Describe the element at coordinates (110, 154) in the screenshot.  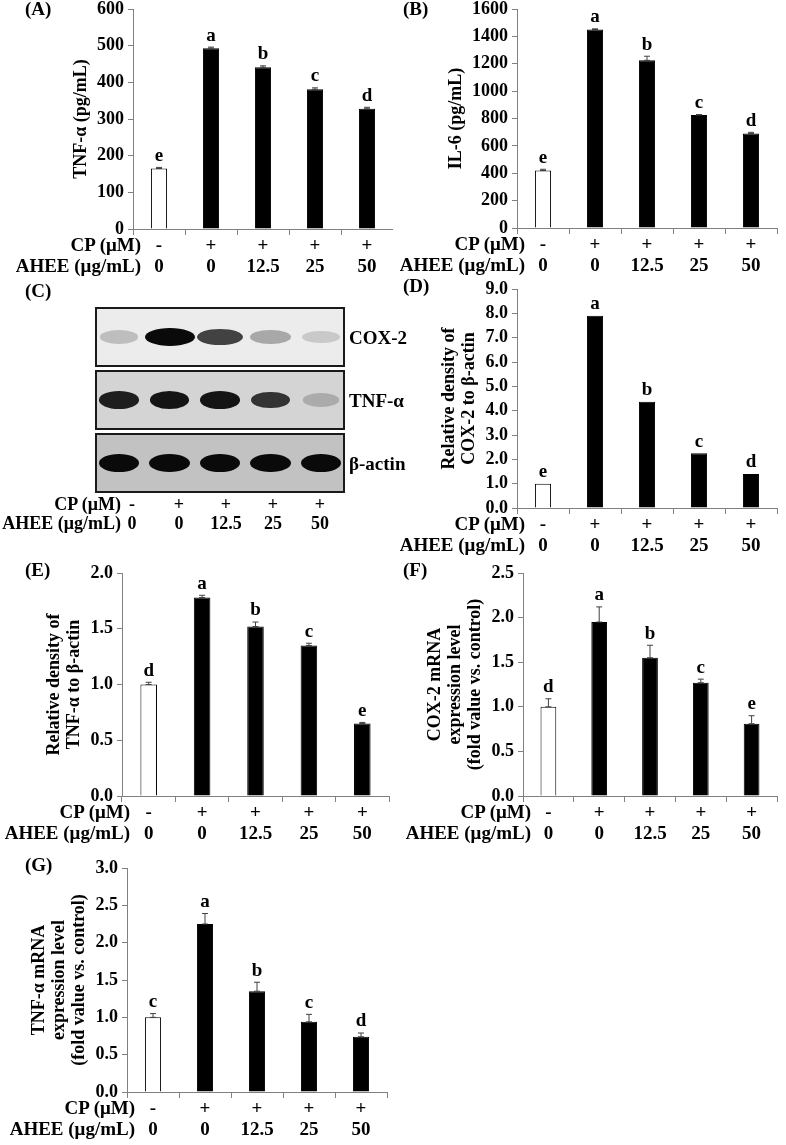
I see `y-tick-label: 200` at that location.